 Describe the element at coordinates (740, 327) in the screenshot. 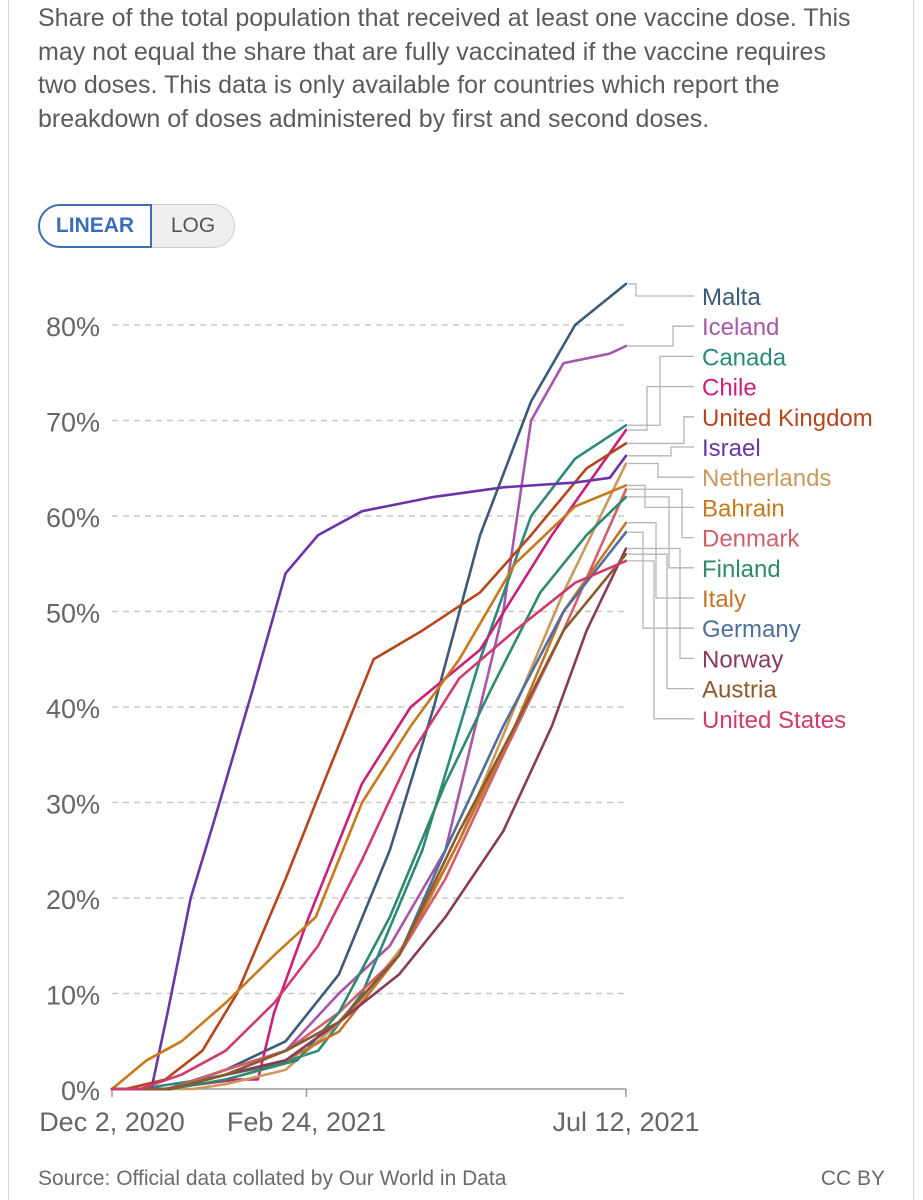

I see `legend-label: Iceland` at that location.